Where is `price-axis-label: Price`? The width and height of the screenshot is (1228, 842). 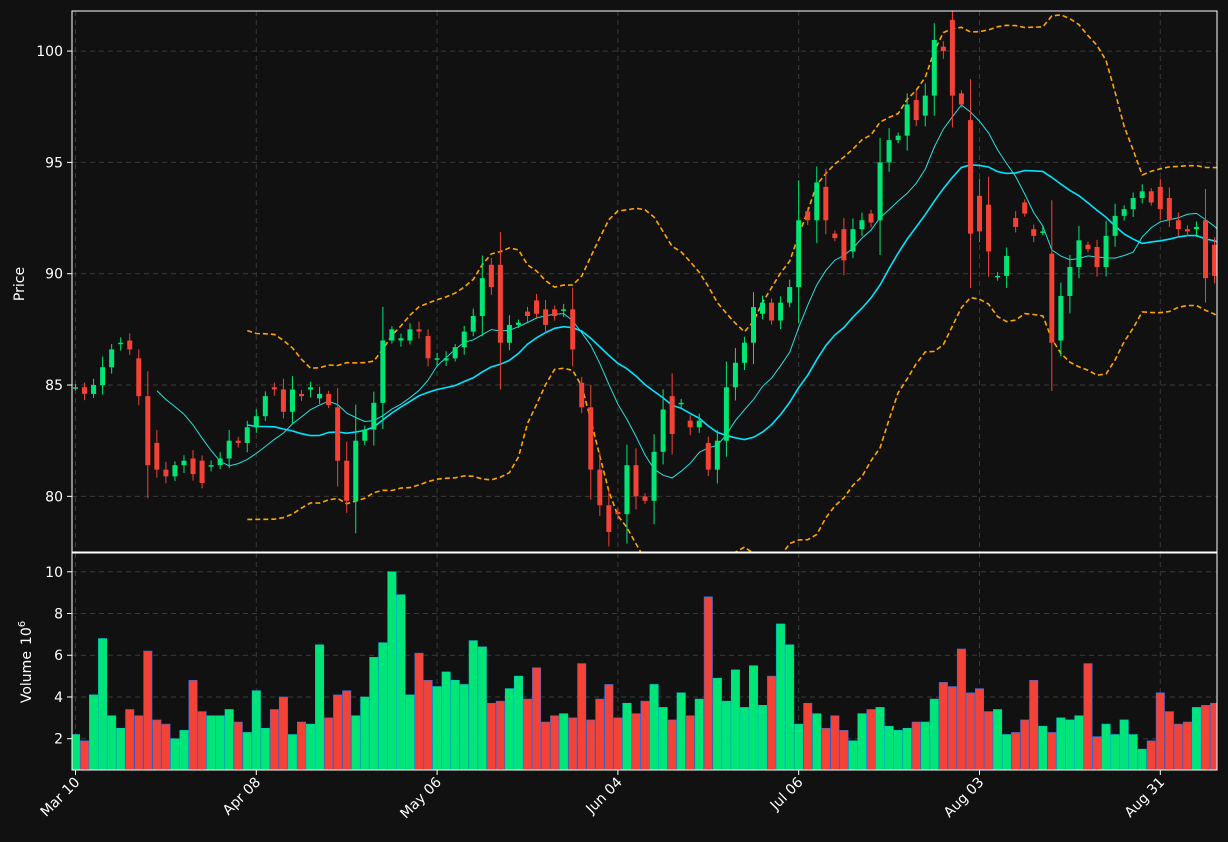
price-axis-label: Price is located at coordinates (20, 284).